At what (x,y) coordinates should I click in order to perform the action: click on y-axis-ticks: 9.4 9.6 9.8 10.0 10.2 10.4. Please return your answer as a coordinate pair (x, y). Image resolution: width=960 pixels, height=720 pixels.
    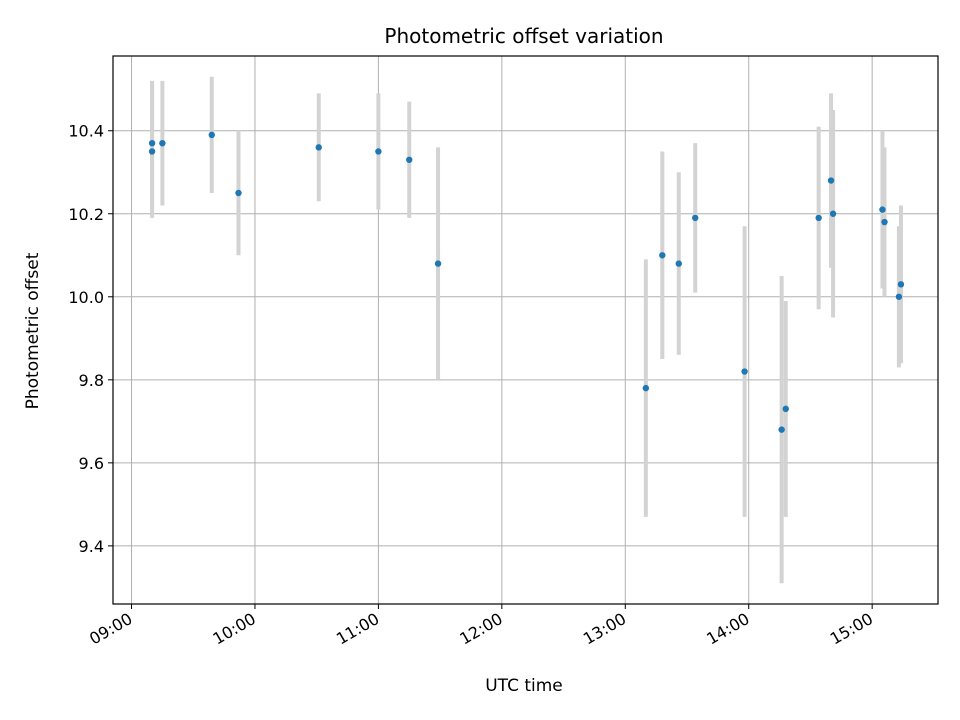
    Looking at the image, I should click on (90, 339).